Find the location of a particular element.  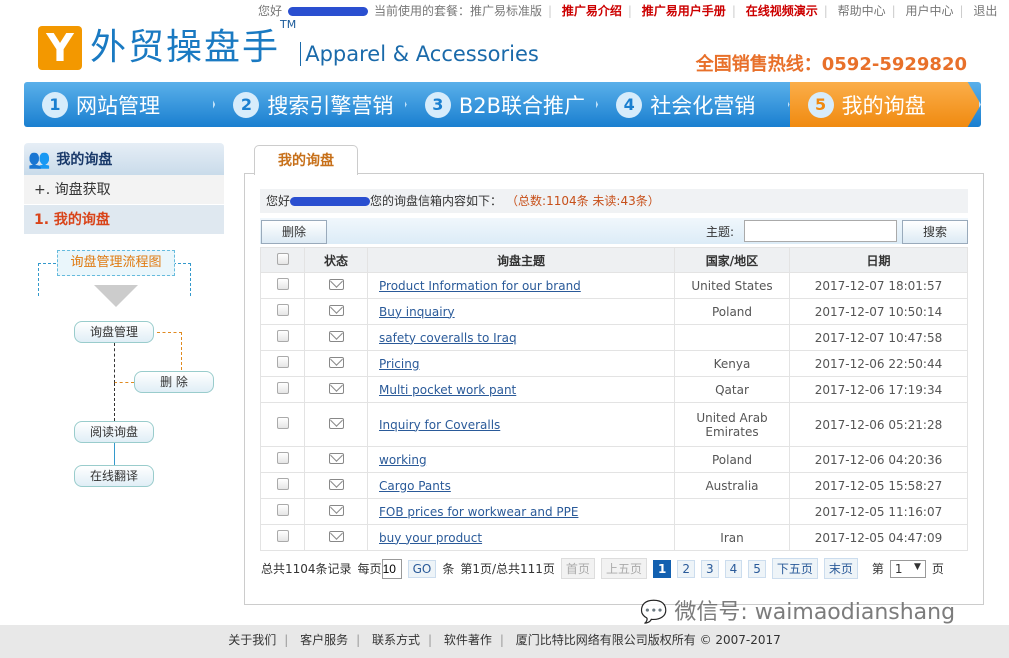

table-row: Pricing Kenya 2017-12-06 22:50:44 is located at coordinates (614, 363).